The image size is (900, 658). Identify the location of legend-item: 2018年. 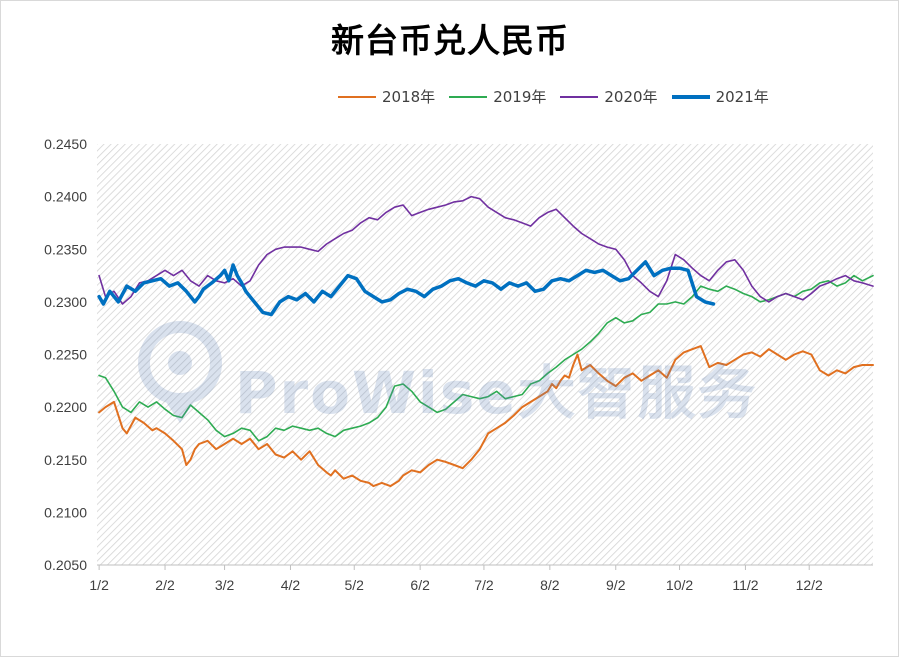
(386, 96).